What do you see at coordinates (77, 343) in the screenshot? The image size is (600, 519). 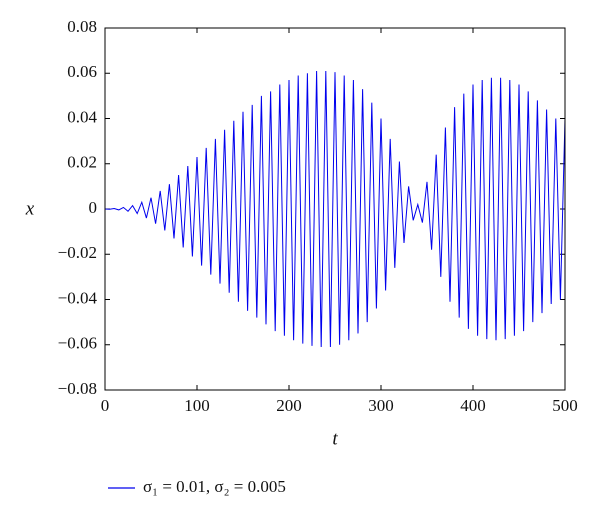 I see `y-tick-label: −0.06` at bounding box center [77, 343].